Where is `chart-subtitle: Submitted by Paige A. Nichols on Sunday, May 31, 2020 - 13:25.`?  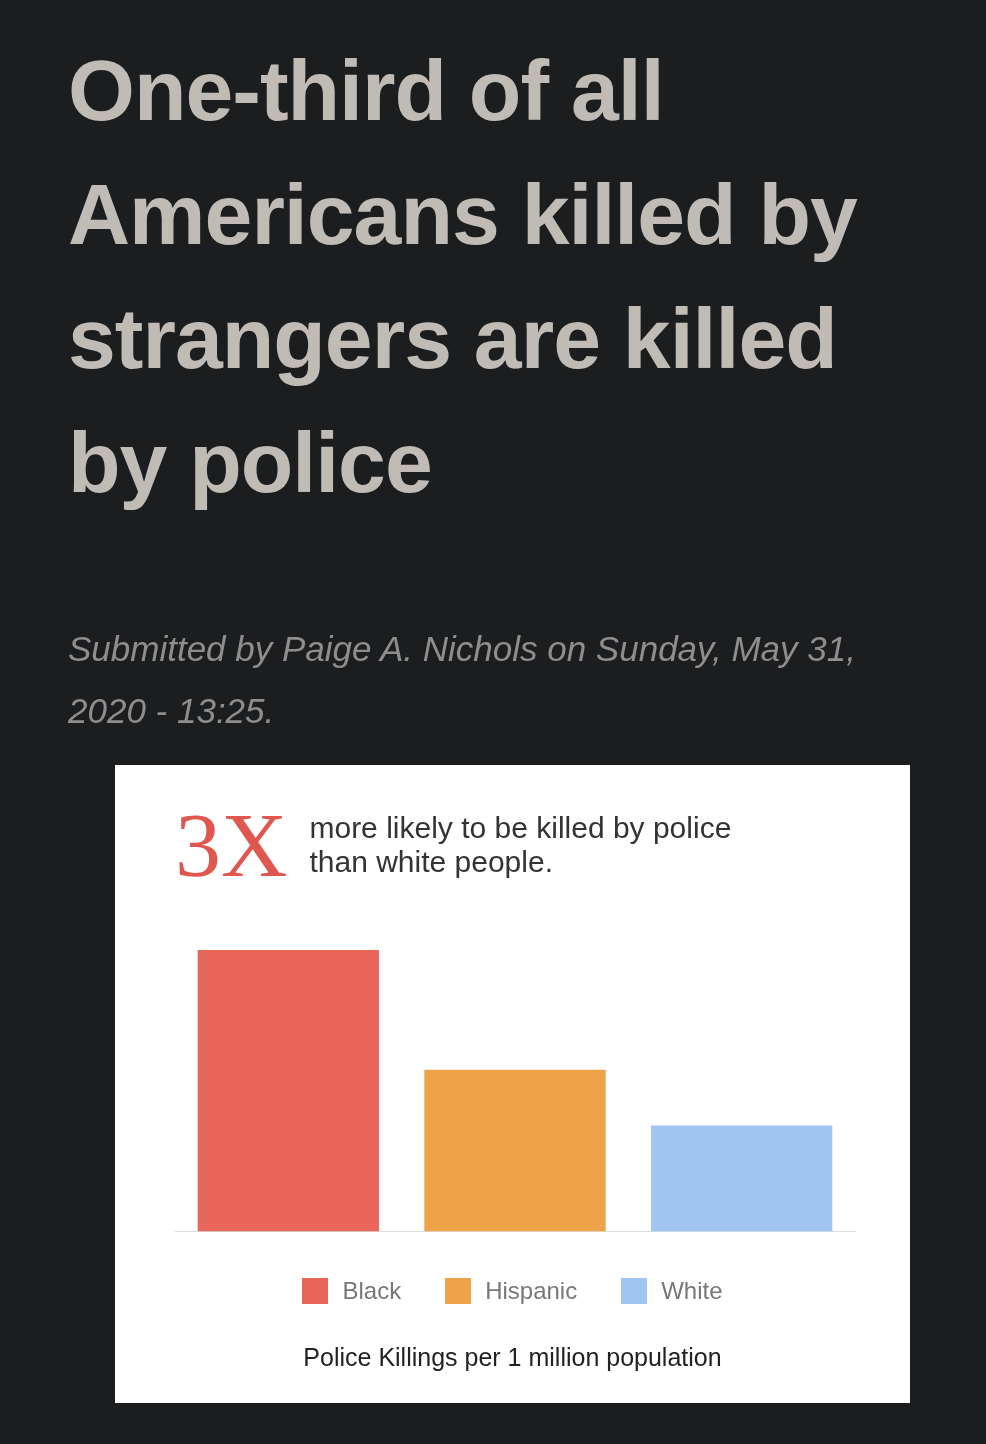 chart-subtitle: Submitted by Paige A. Nichols on Sunday, May 31, 2020 - 13:25. is located at coordinates (462, 680).